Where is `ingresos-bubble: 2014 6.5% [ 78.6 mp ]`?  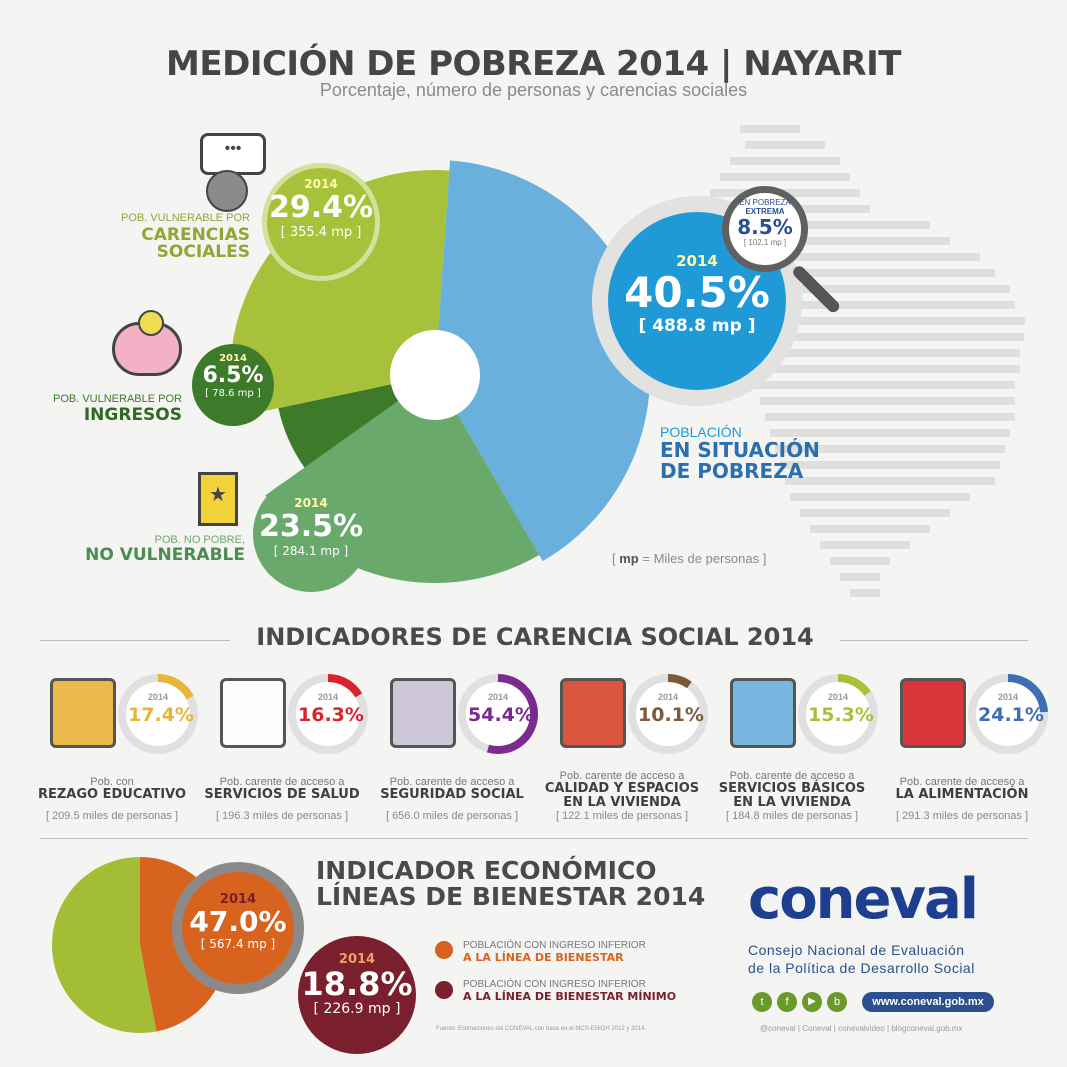 ingresos-bubble: 2014 6.5% [ 78.6 mp ] is located at coordinates (233, 385).